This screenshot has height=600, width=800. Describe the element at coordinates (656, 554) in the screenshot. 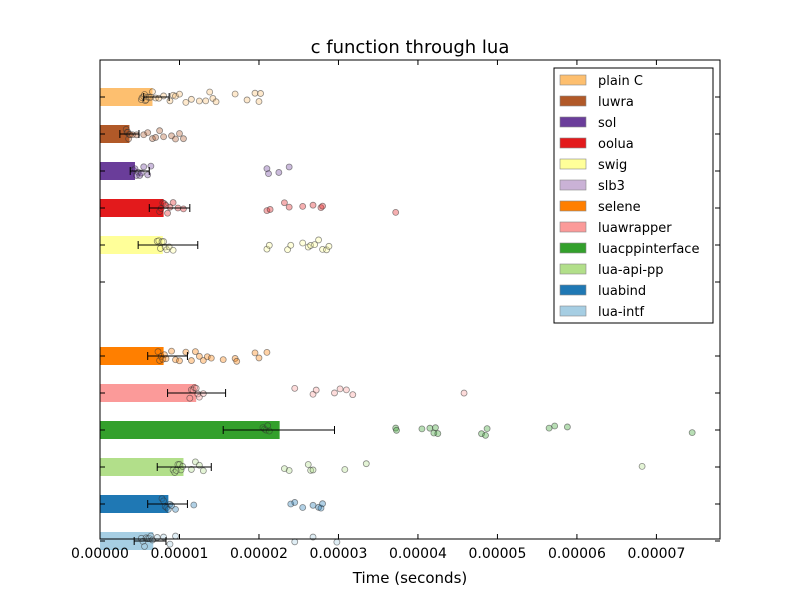

I see `x-tick-label: 0.00007` at that location.